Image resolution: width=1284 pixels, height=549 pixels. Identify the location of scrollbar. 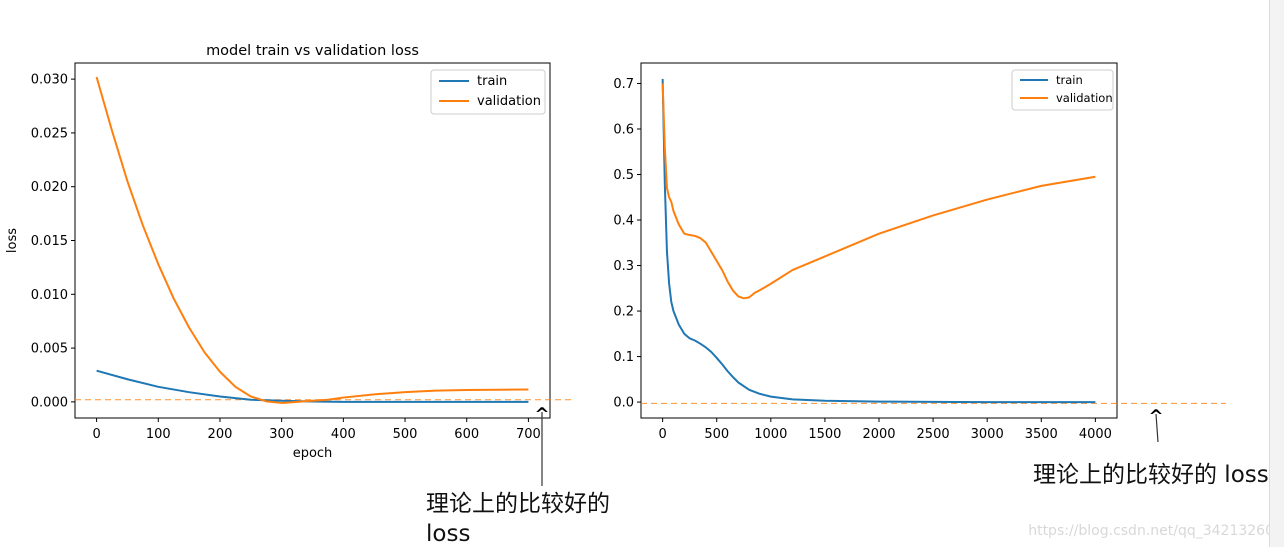
(1276, 273).